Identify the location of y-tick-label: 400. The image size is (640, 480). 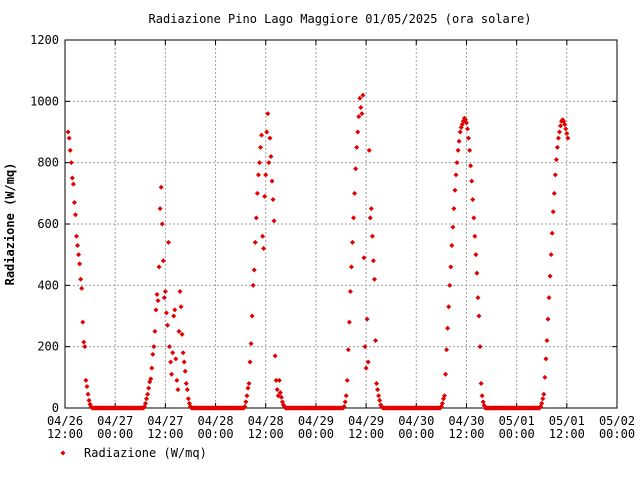
(48, 285).